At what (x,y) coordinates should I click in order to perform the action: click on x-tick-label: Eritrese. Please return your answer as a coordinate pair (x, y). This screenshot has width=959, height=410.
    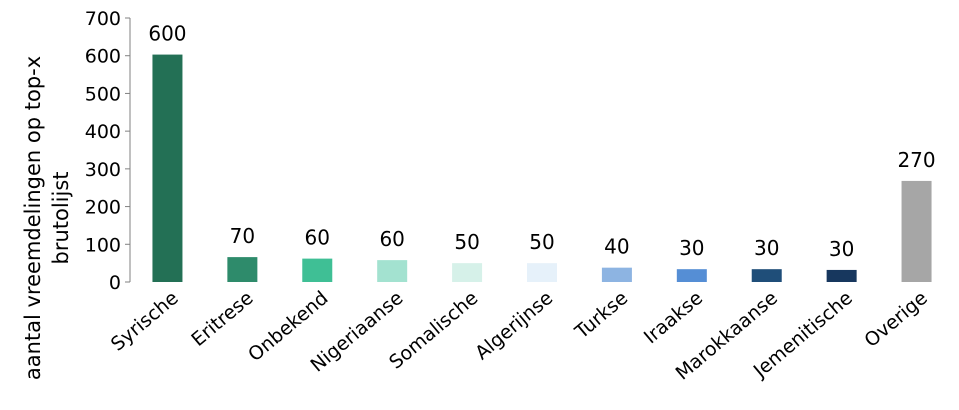
    Looking at the image, I should click on (222, 319).